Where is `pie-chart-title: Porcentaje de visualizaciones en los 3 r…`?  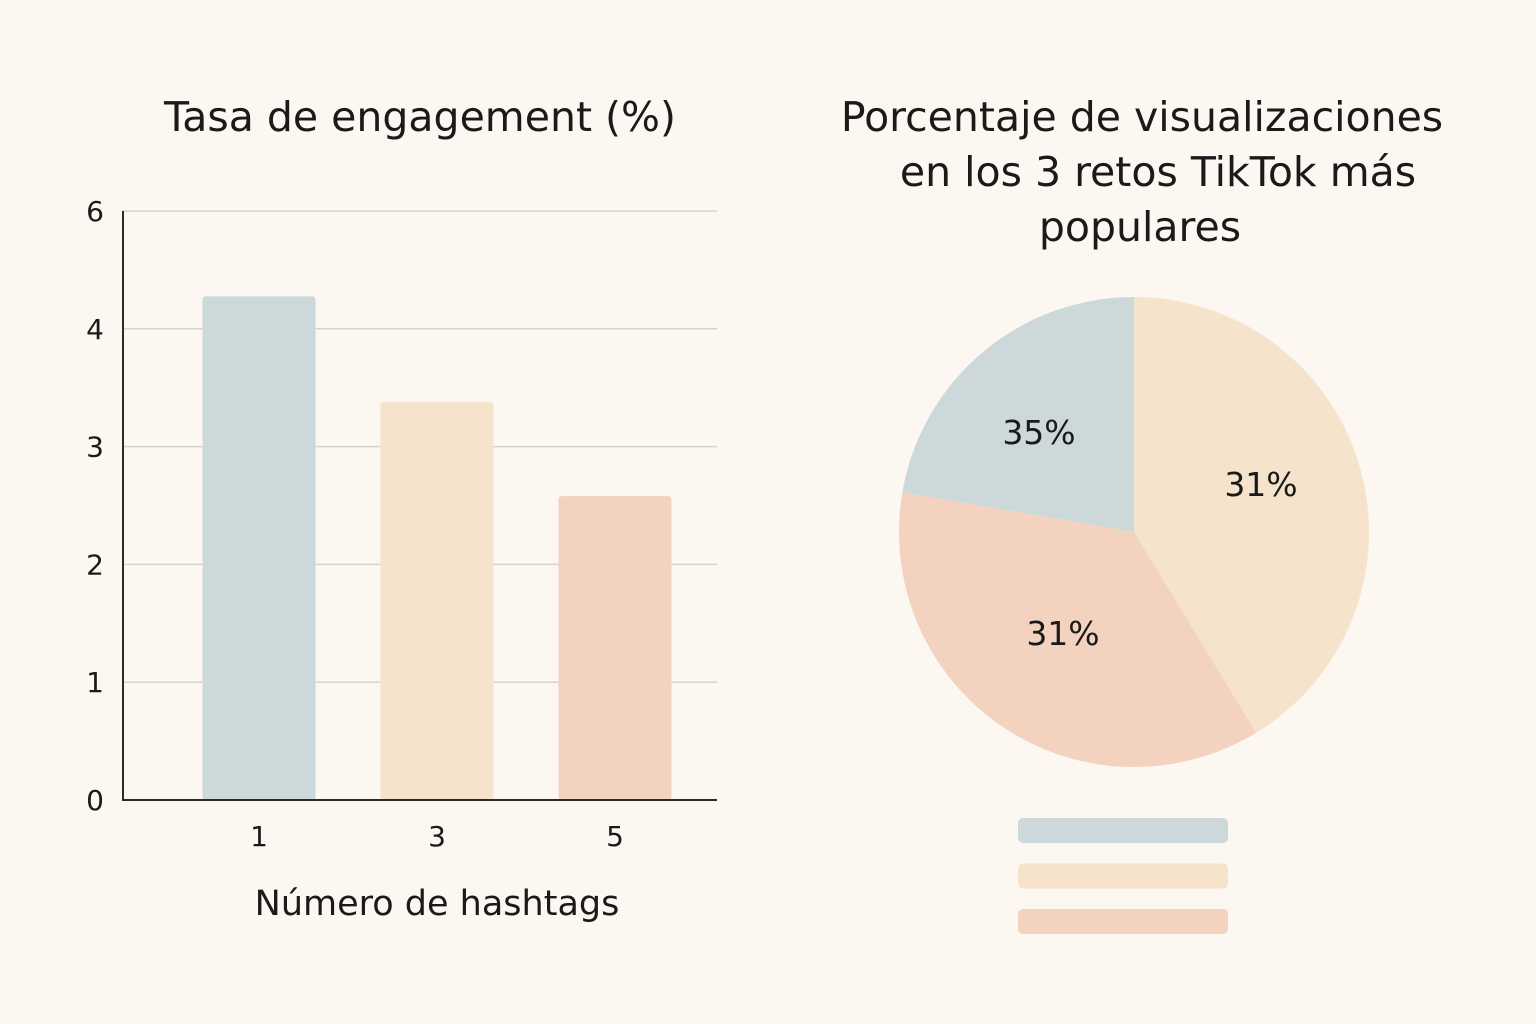
pie-chart-title: Porcentaje de visualizaciones en los 3 r… is located at coordinates (1142, 172).